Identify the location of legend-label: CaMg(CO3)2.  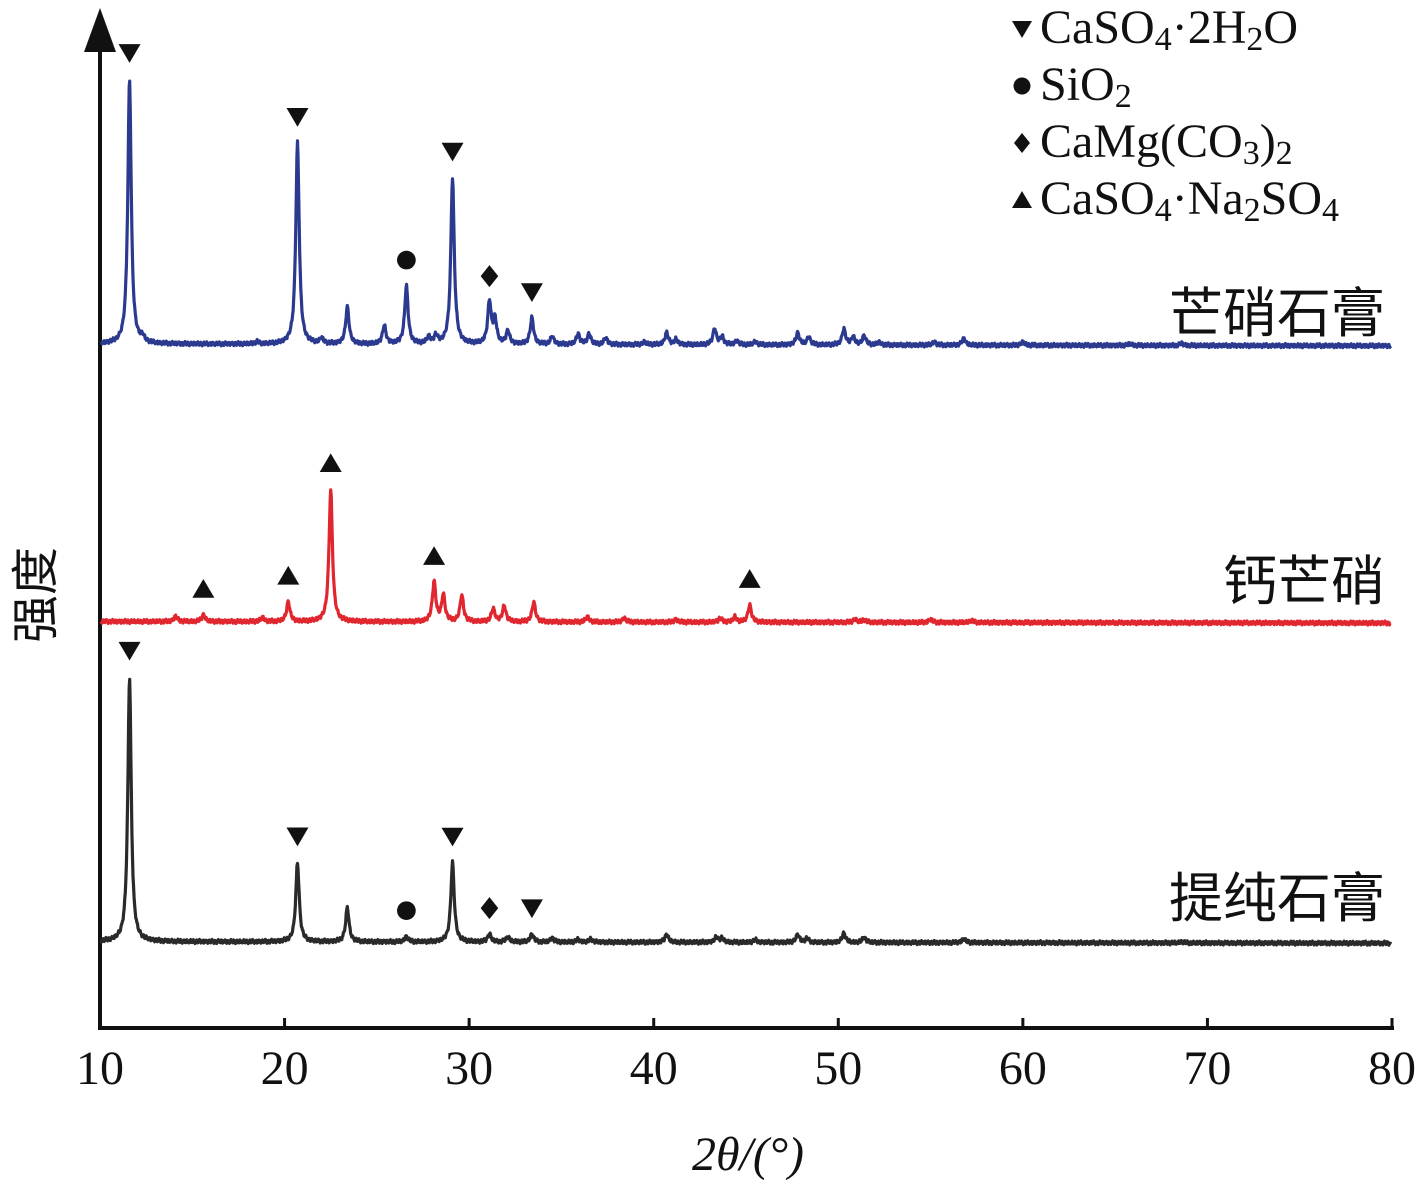
(1166, 143).